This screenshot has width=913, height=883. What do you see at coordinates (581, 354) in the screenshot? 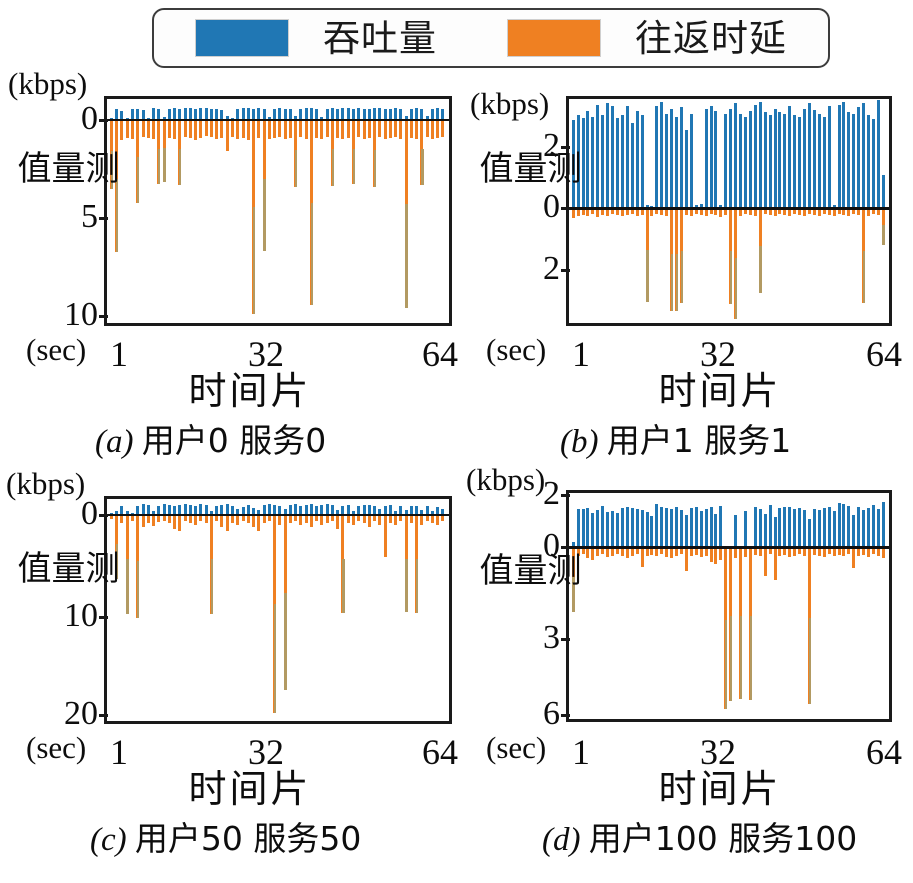
I see `x-tick-label-b-0: 1` at bounding box center [581, 354].